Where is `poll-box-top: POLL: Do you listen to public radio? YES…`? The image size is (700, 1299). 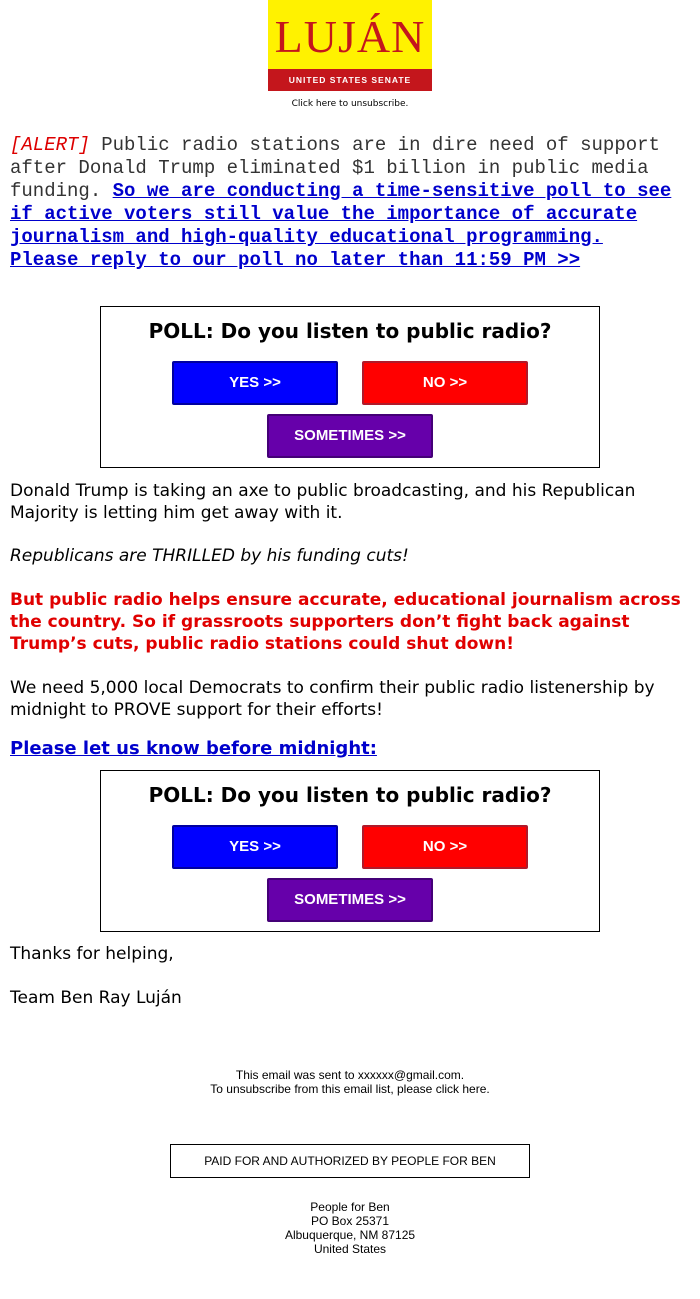 poll-box-top: POLL: Do you listen to public radio? YES… is located at coordinates (350, 387).